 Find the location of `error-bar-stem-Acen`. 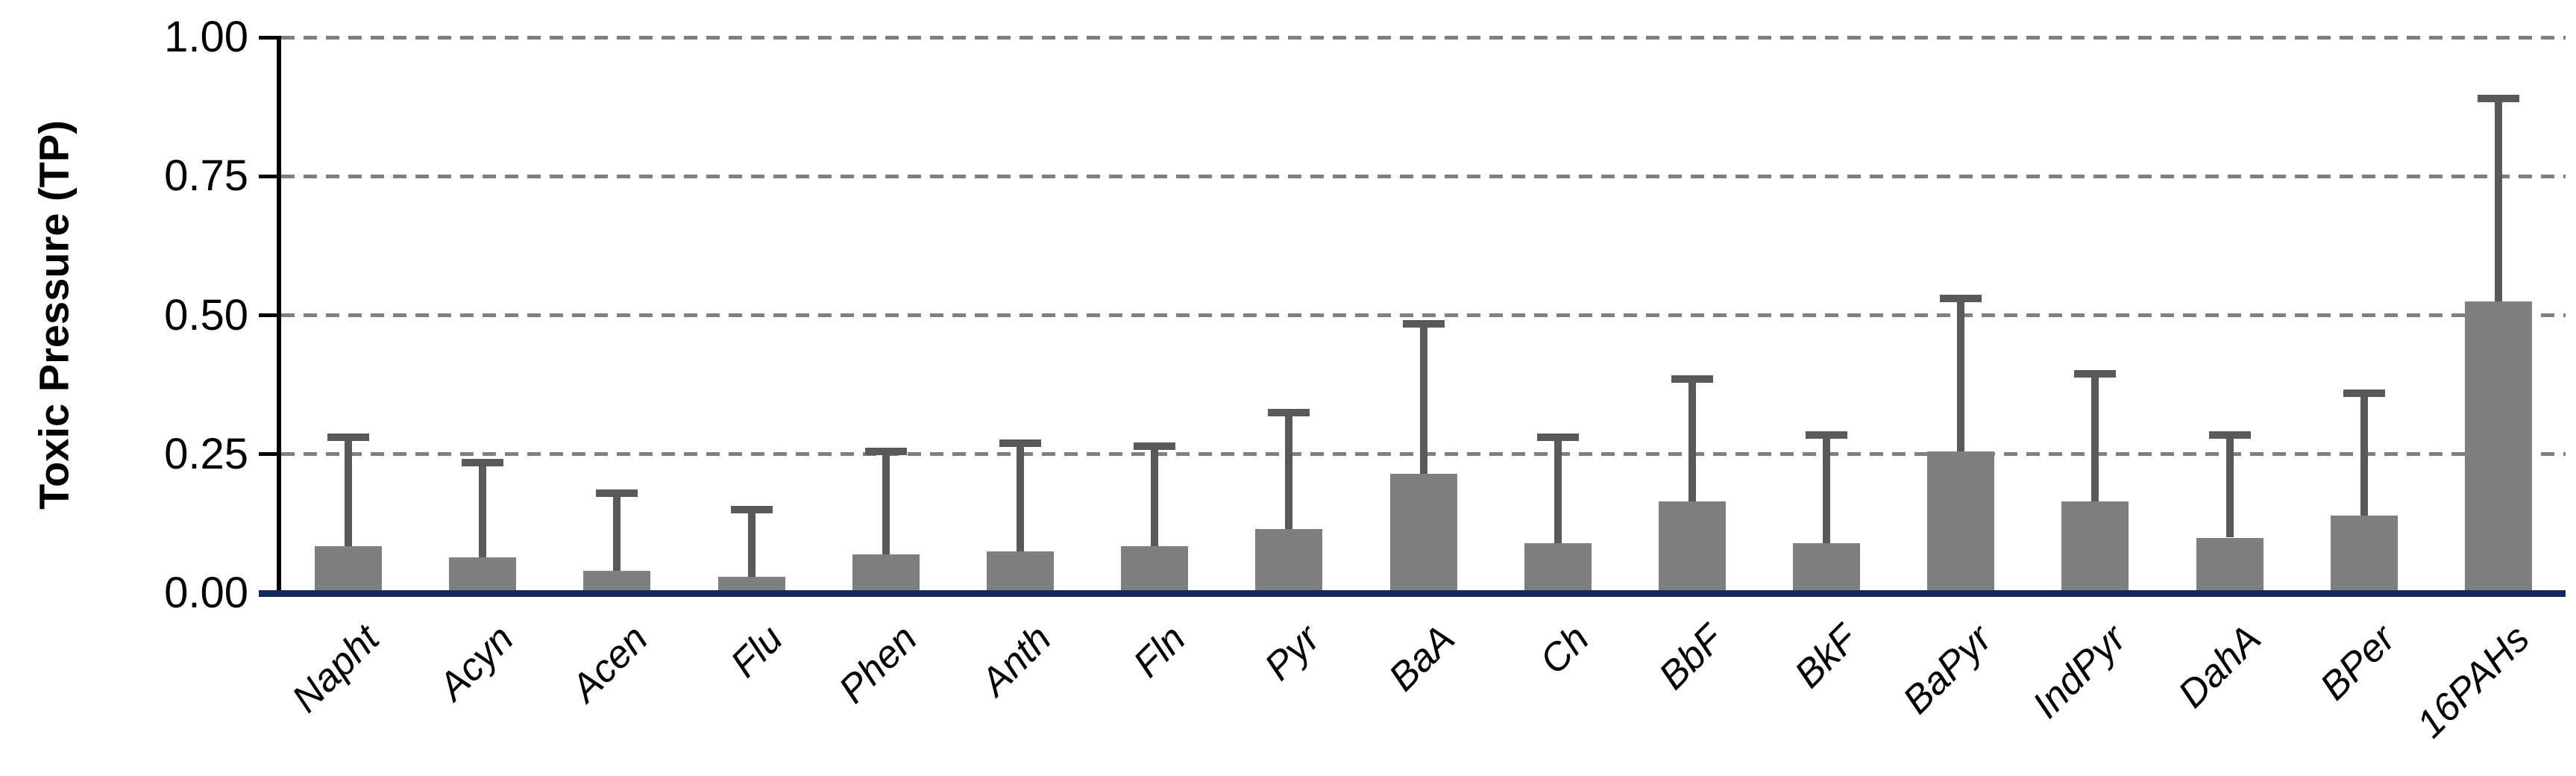

error-bar-stem-Acen is located at coordinates (617, 532).